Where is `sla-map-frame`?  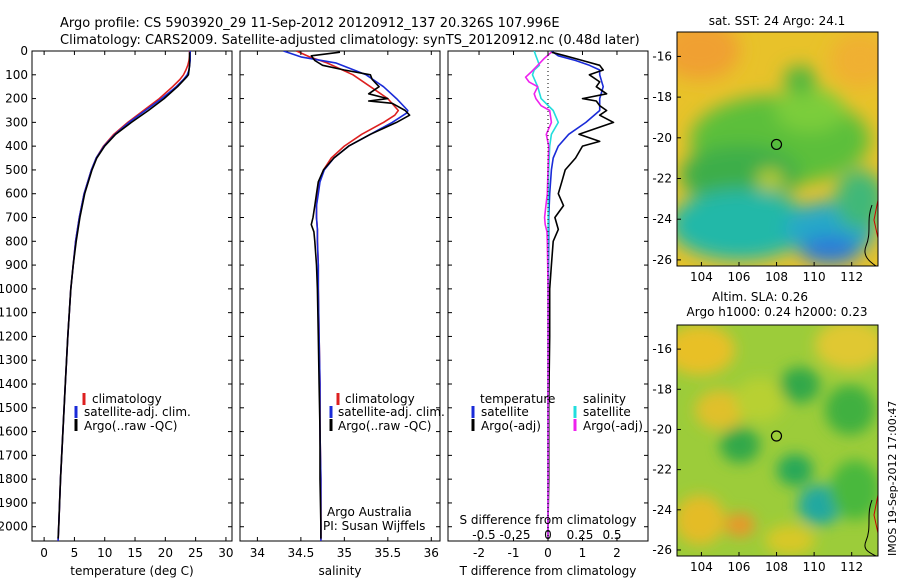 sla-map-frame is located at coordinates (777, 440).